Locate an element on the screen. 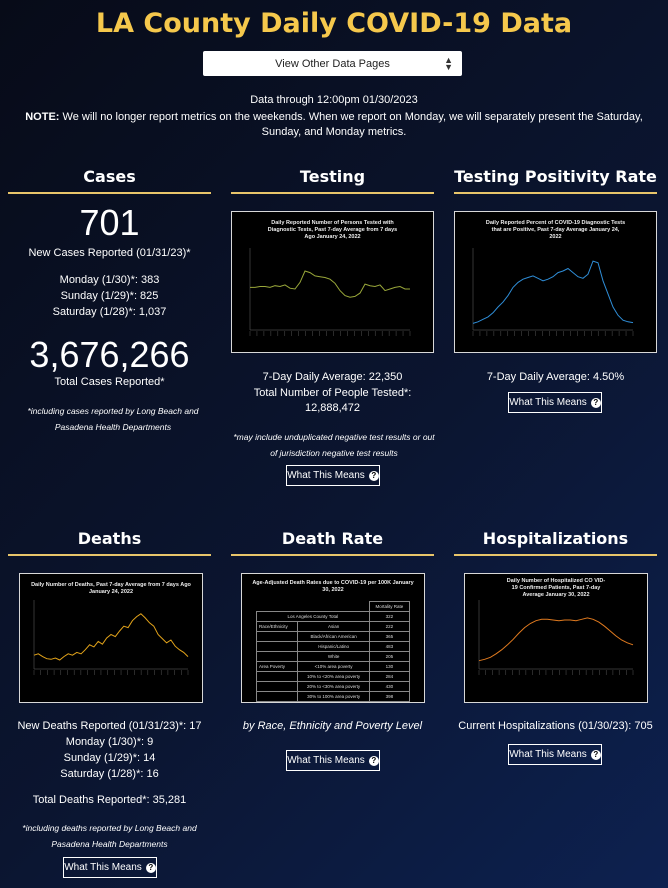 This screenshot has width=668, height=888. table-cell-value: 398 is located at coordinates (389, 696).